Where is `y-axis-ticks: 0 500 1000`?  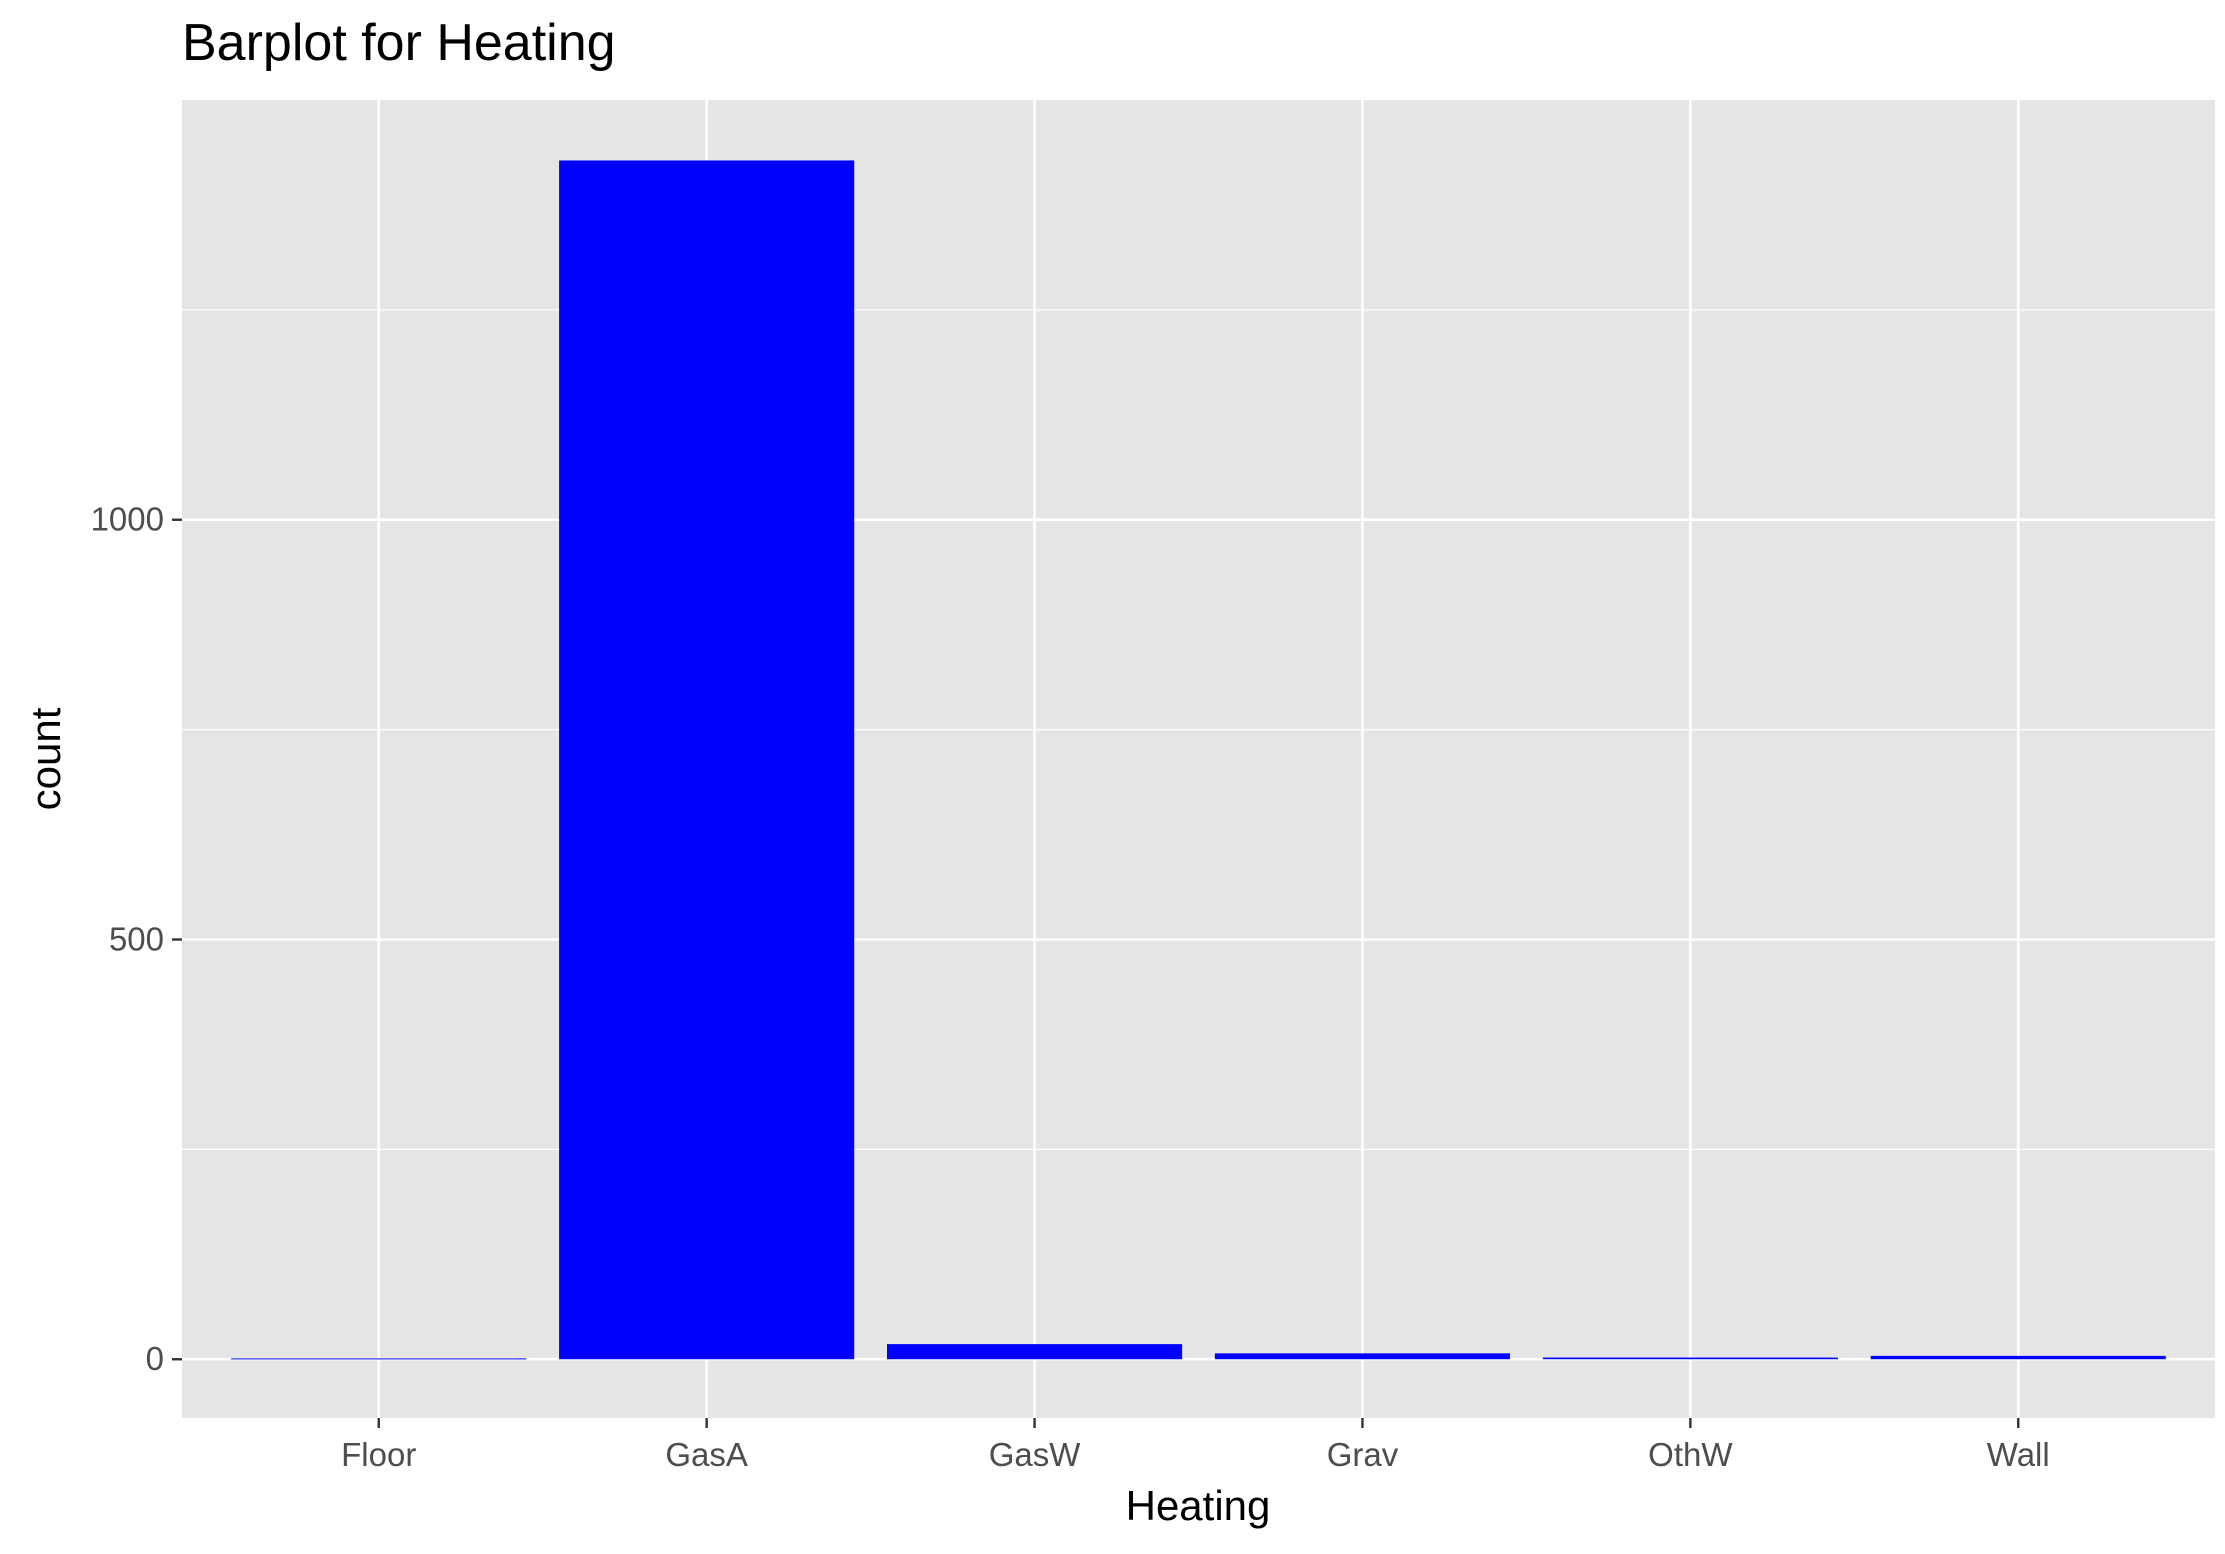
y-axis-ticks: 0 500 1000 is located at coordinates (136, 939).